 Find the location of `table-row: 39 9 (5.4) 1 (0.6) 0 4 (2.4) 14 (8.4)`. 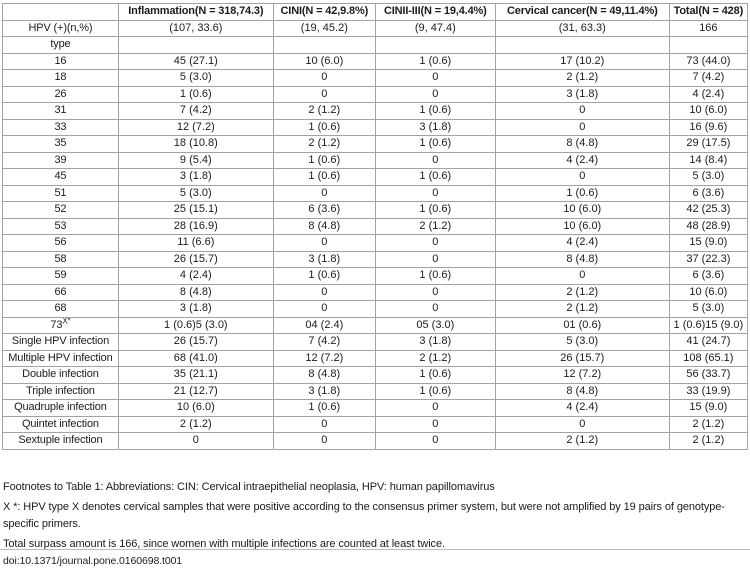

table-row: 39 9 (5.4) 1 (0.6) 0 4 (2.4) 14 (8.4) is located at coordinates (375, 160).